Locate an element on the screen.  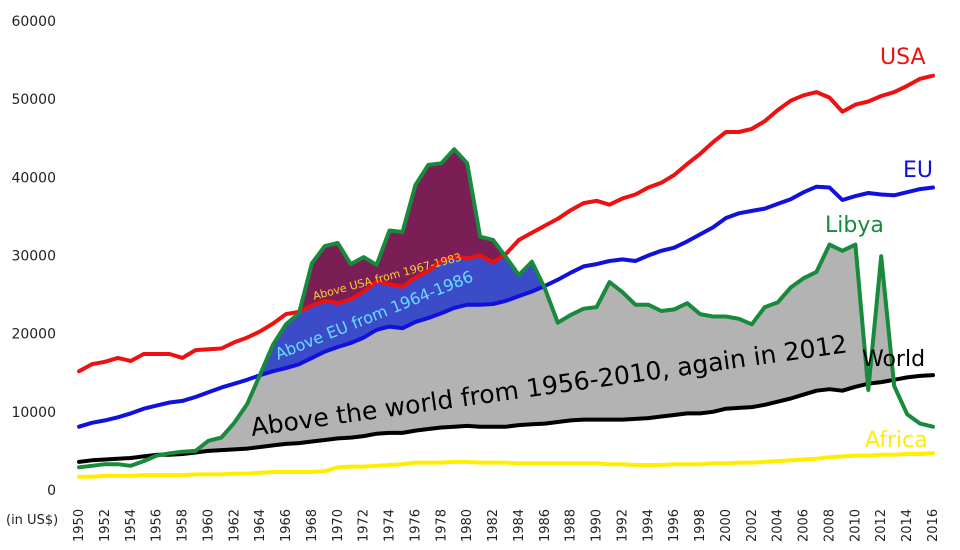
x-tick-label: 1988 is located at coordinates (571, 525).